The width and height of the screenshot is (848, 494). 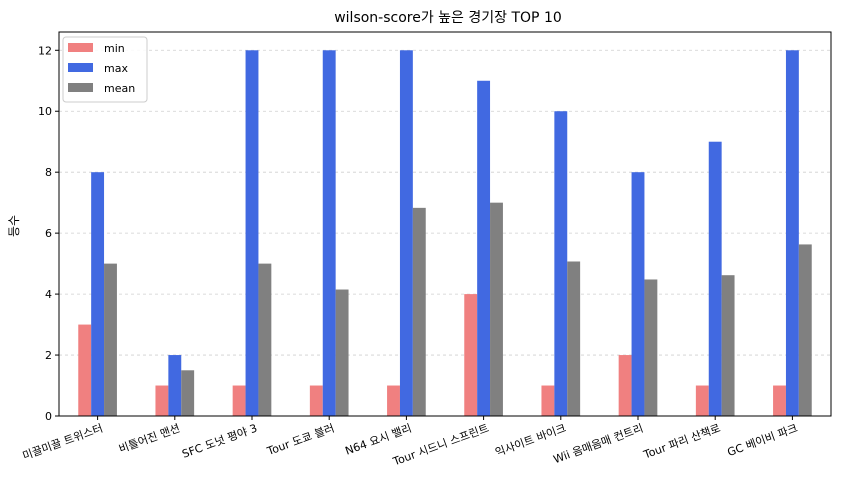 What do you see at coordinates (681, 442) in the screenshot?
I see `x-tick-label: Tour 파리 산책로` at bounding box center [681, 442].